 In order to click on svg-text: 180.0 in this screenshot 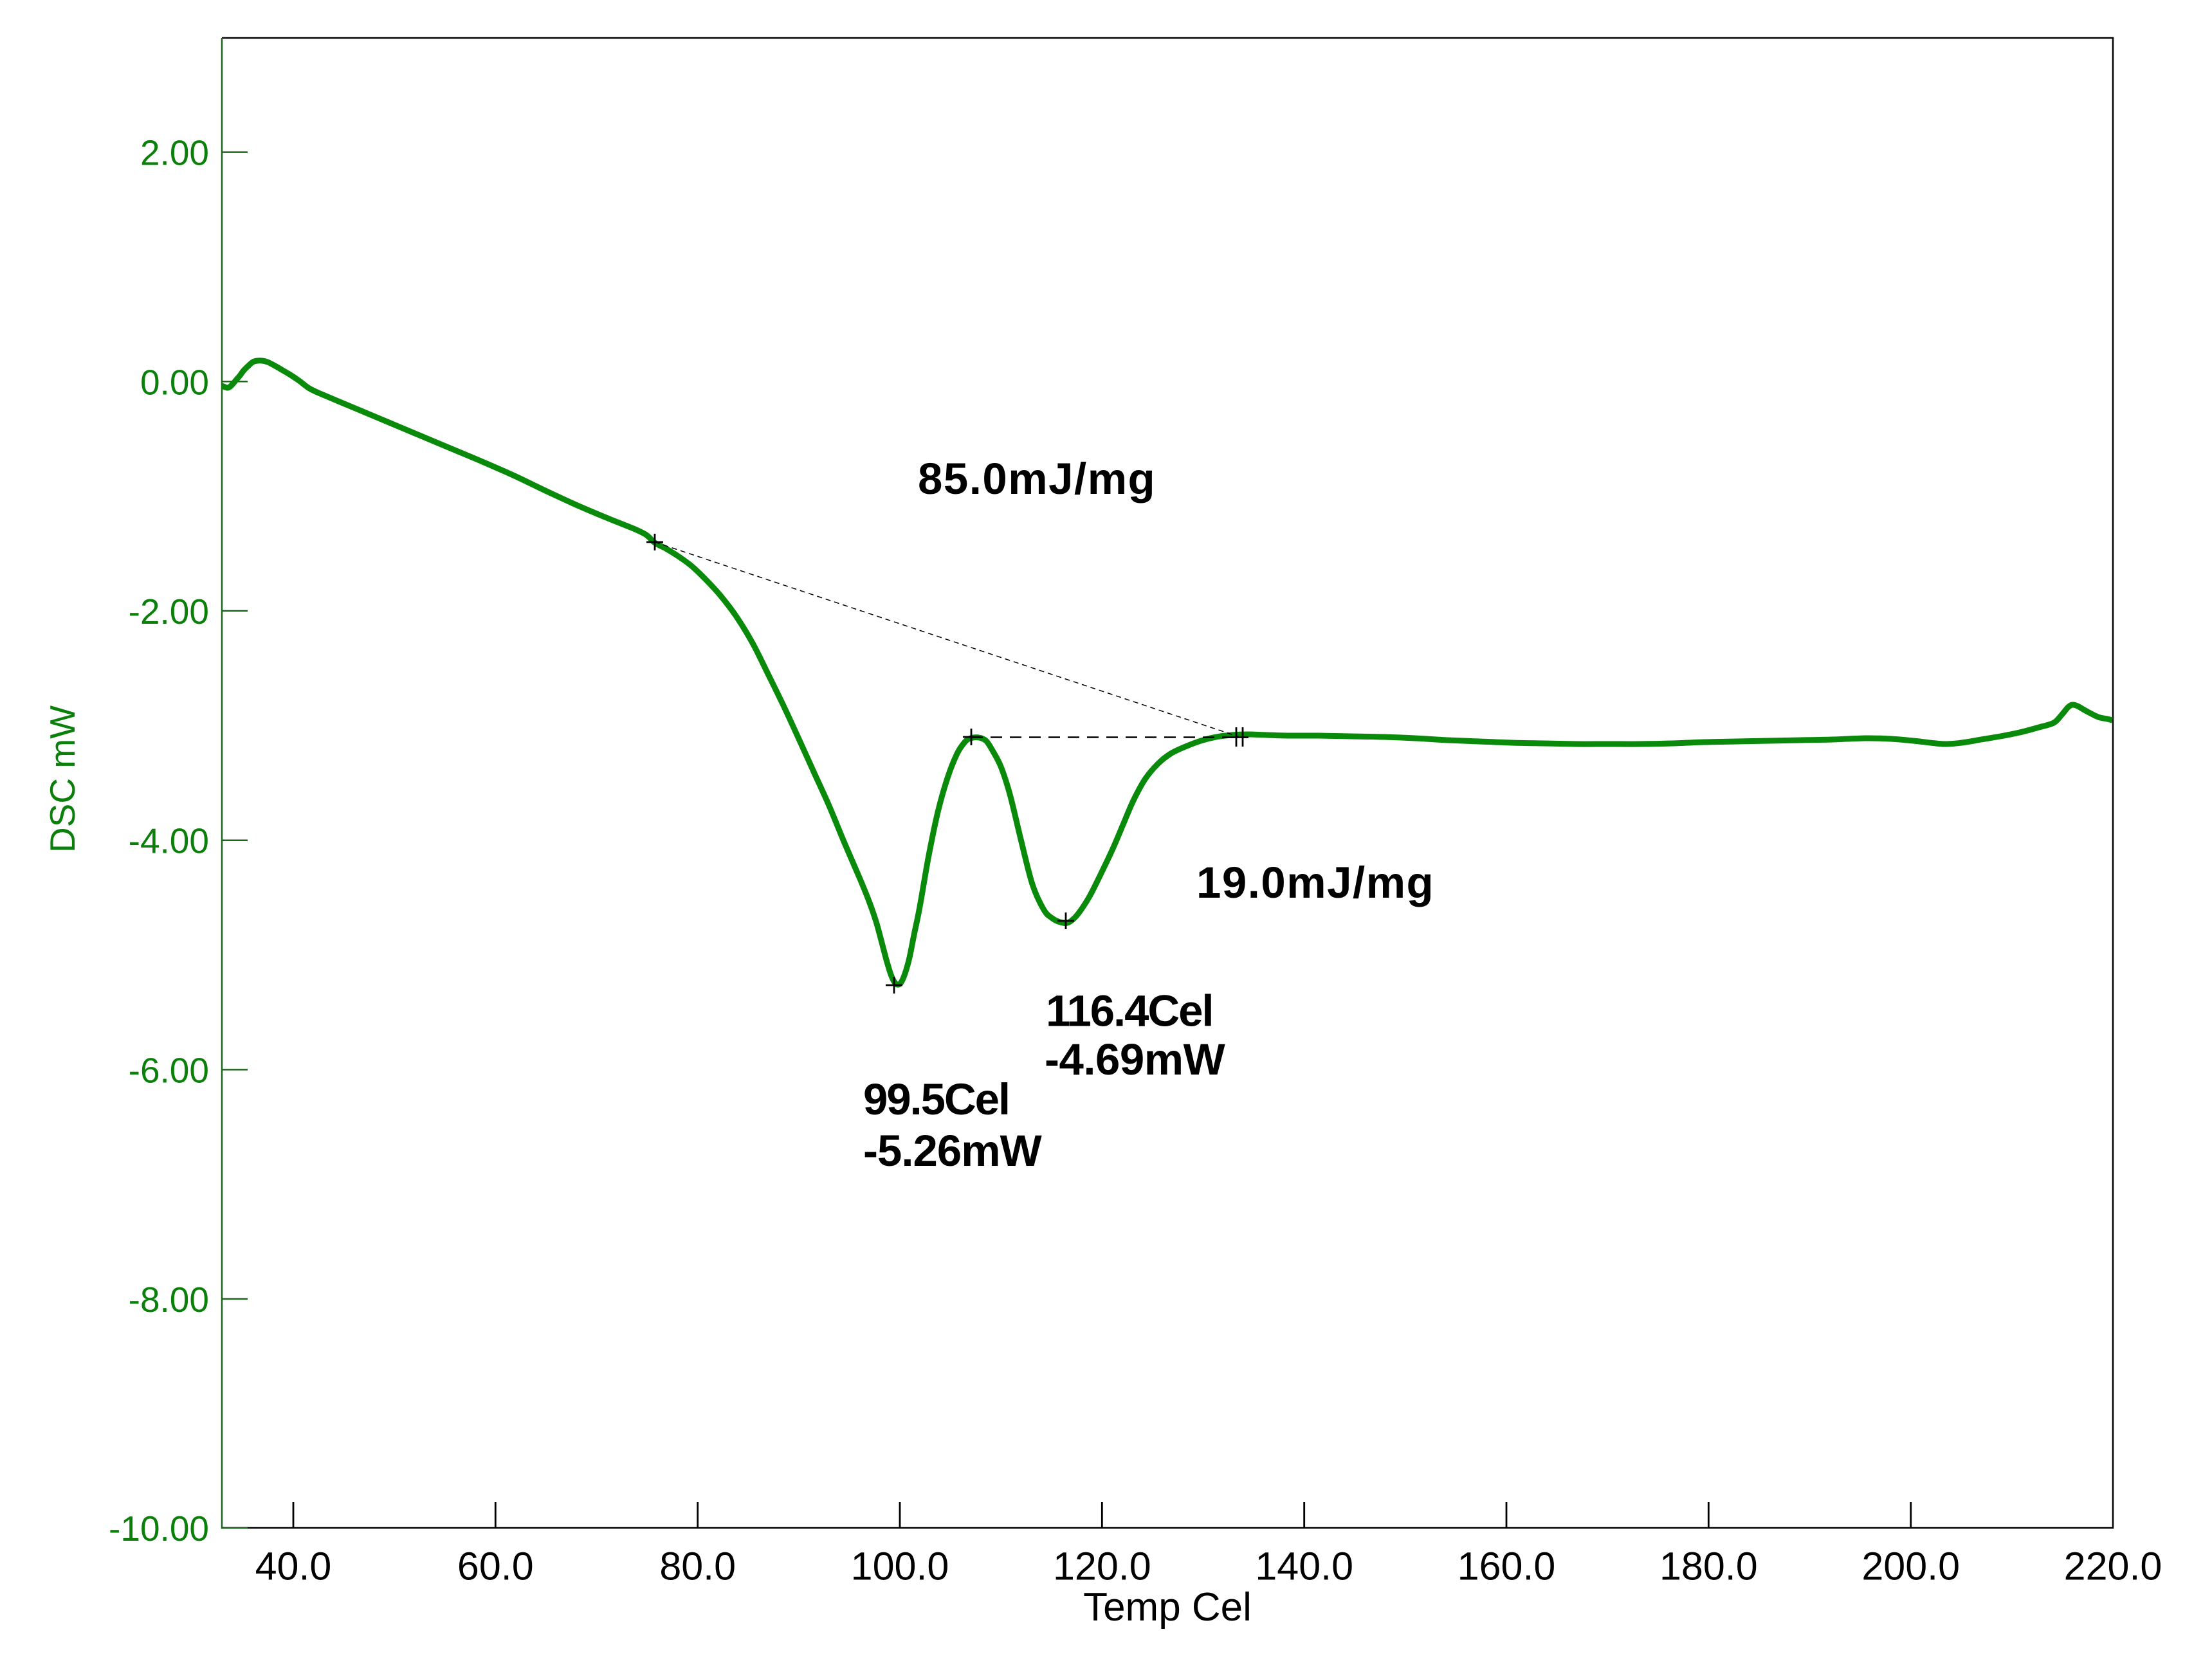, I will do `click(1708, 1567)`.